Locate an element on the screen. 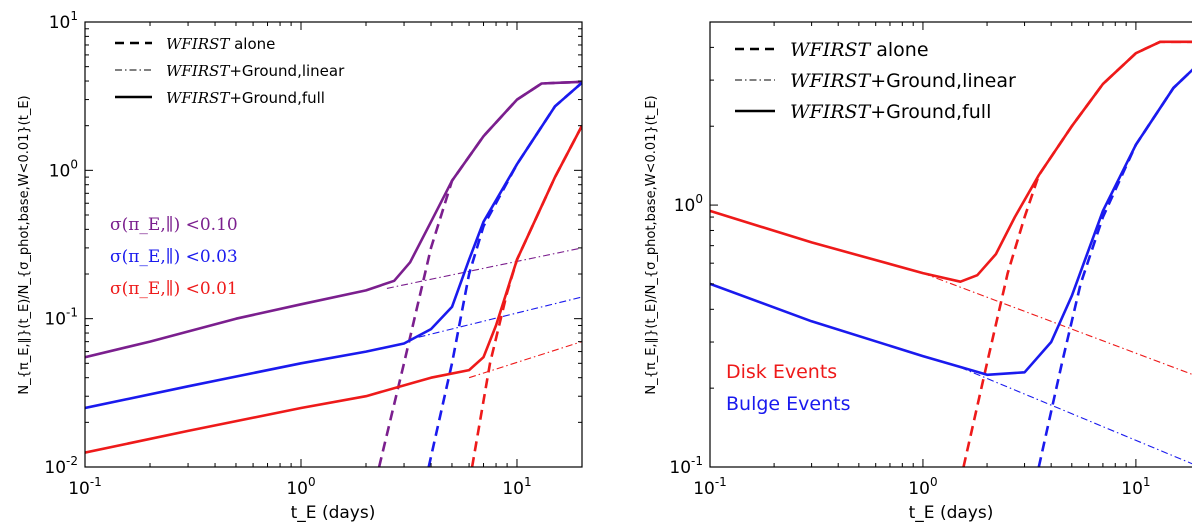 This screenshot has height=527, width=1192. annotation-disk-events: Disk Events is located at coordinates (781, 372).